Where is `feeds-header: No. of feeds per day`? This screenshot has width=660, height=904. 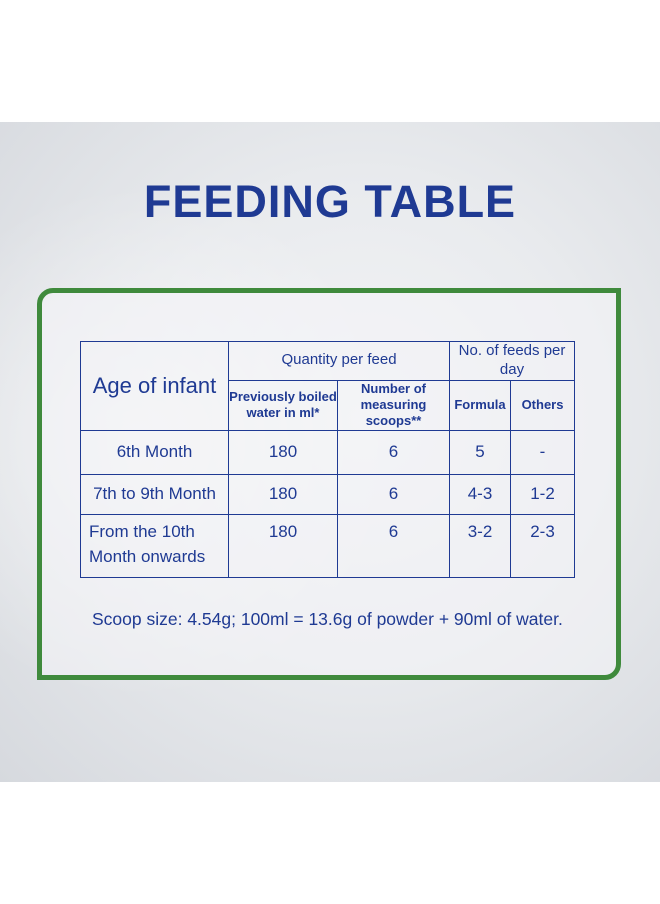
feeds-header: No. of feeds per day is located at coordinates (512, 361).